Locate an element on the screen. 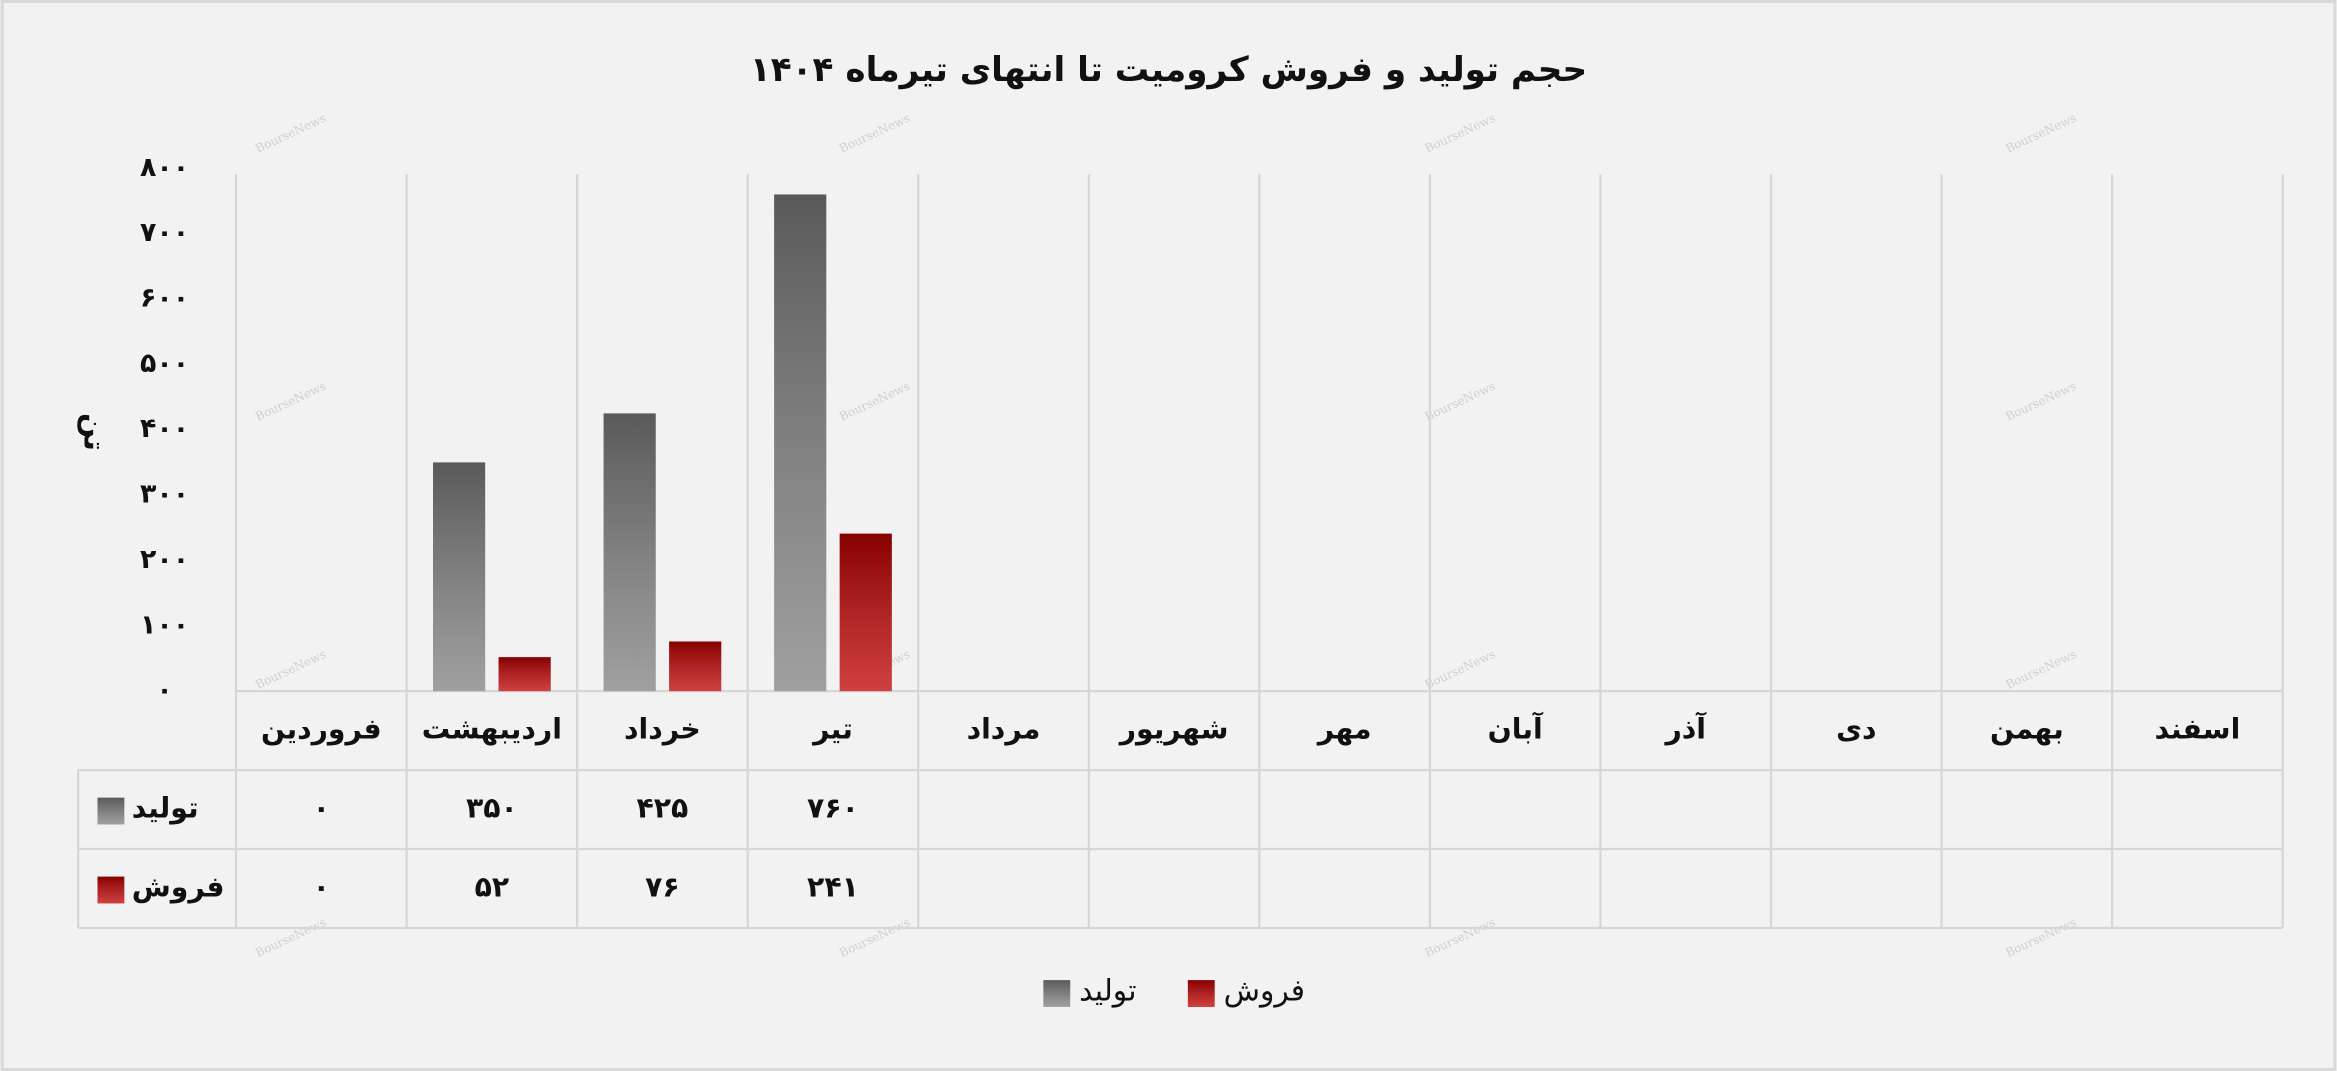 This screenshot has width=2337, height=1071. y-tick-label: ۱۰۰ is located at coordinates (164, 624).